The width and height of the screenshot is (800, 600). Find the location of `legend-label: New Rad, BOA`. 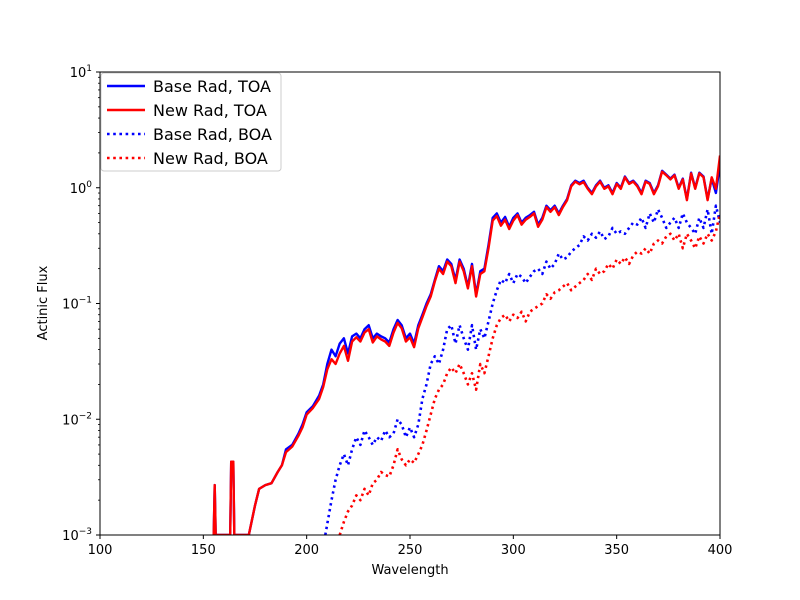

legend-label: New Rad, BOA is located at coordinates (210, 158).